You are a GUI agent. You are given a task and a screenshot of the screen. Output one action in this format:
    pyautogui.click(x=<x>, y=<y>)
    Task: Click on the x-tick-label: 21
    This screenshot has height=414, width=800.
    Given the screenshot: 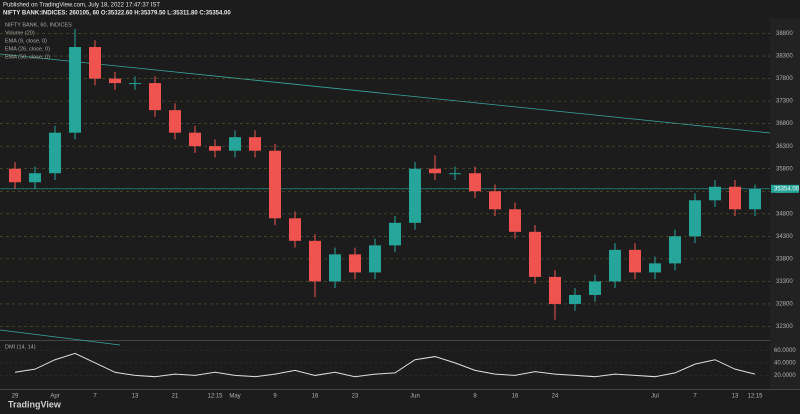 What is the action you would take?
    pyautogui.click(x=175, y=397)
    